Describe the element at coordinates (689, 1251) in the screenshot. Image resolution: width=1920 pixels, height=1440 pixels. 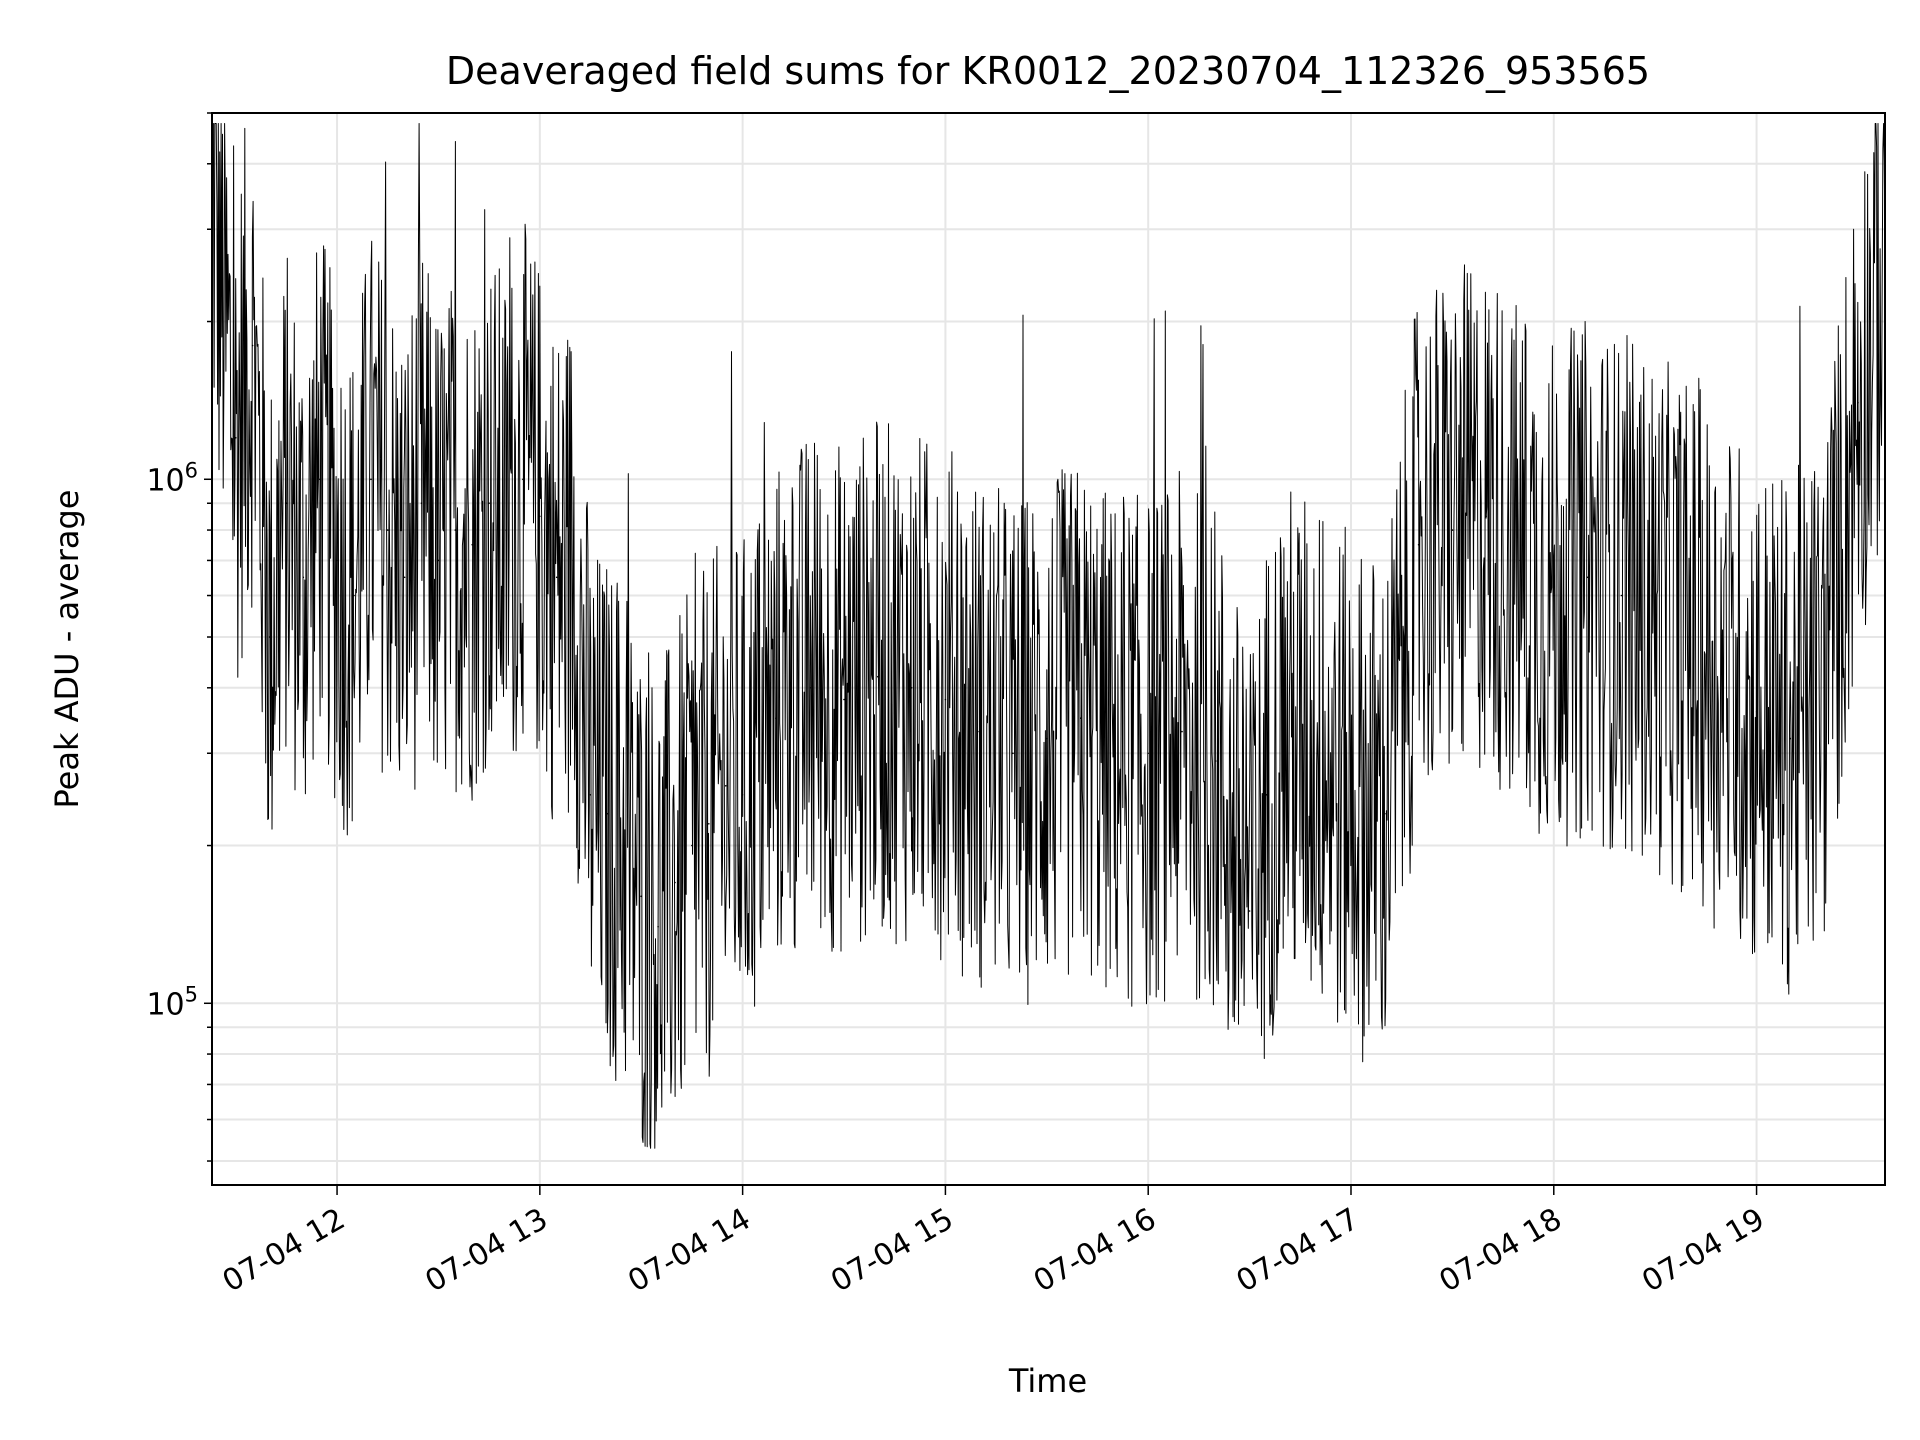
I see `x-tick-label: 07-04 14` at that location.